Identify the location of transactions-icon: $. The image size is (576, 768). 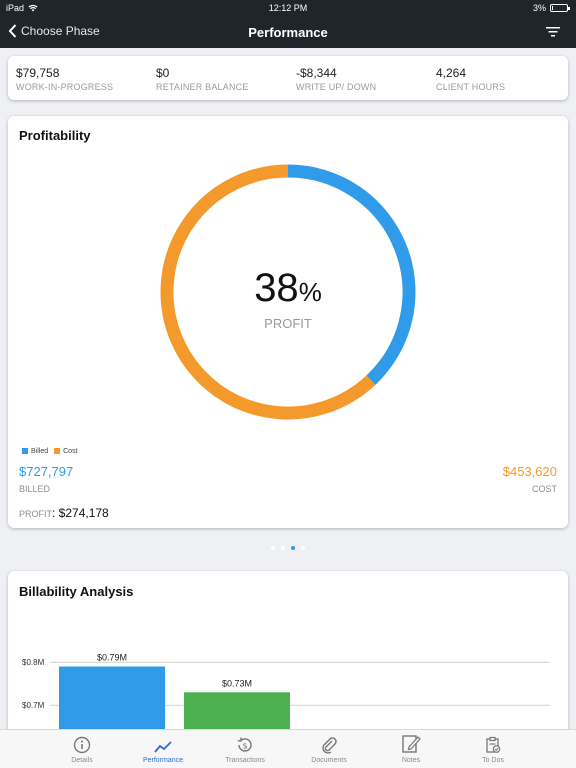
(244, 744).